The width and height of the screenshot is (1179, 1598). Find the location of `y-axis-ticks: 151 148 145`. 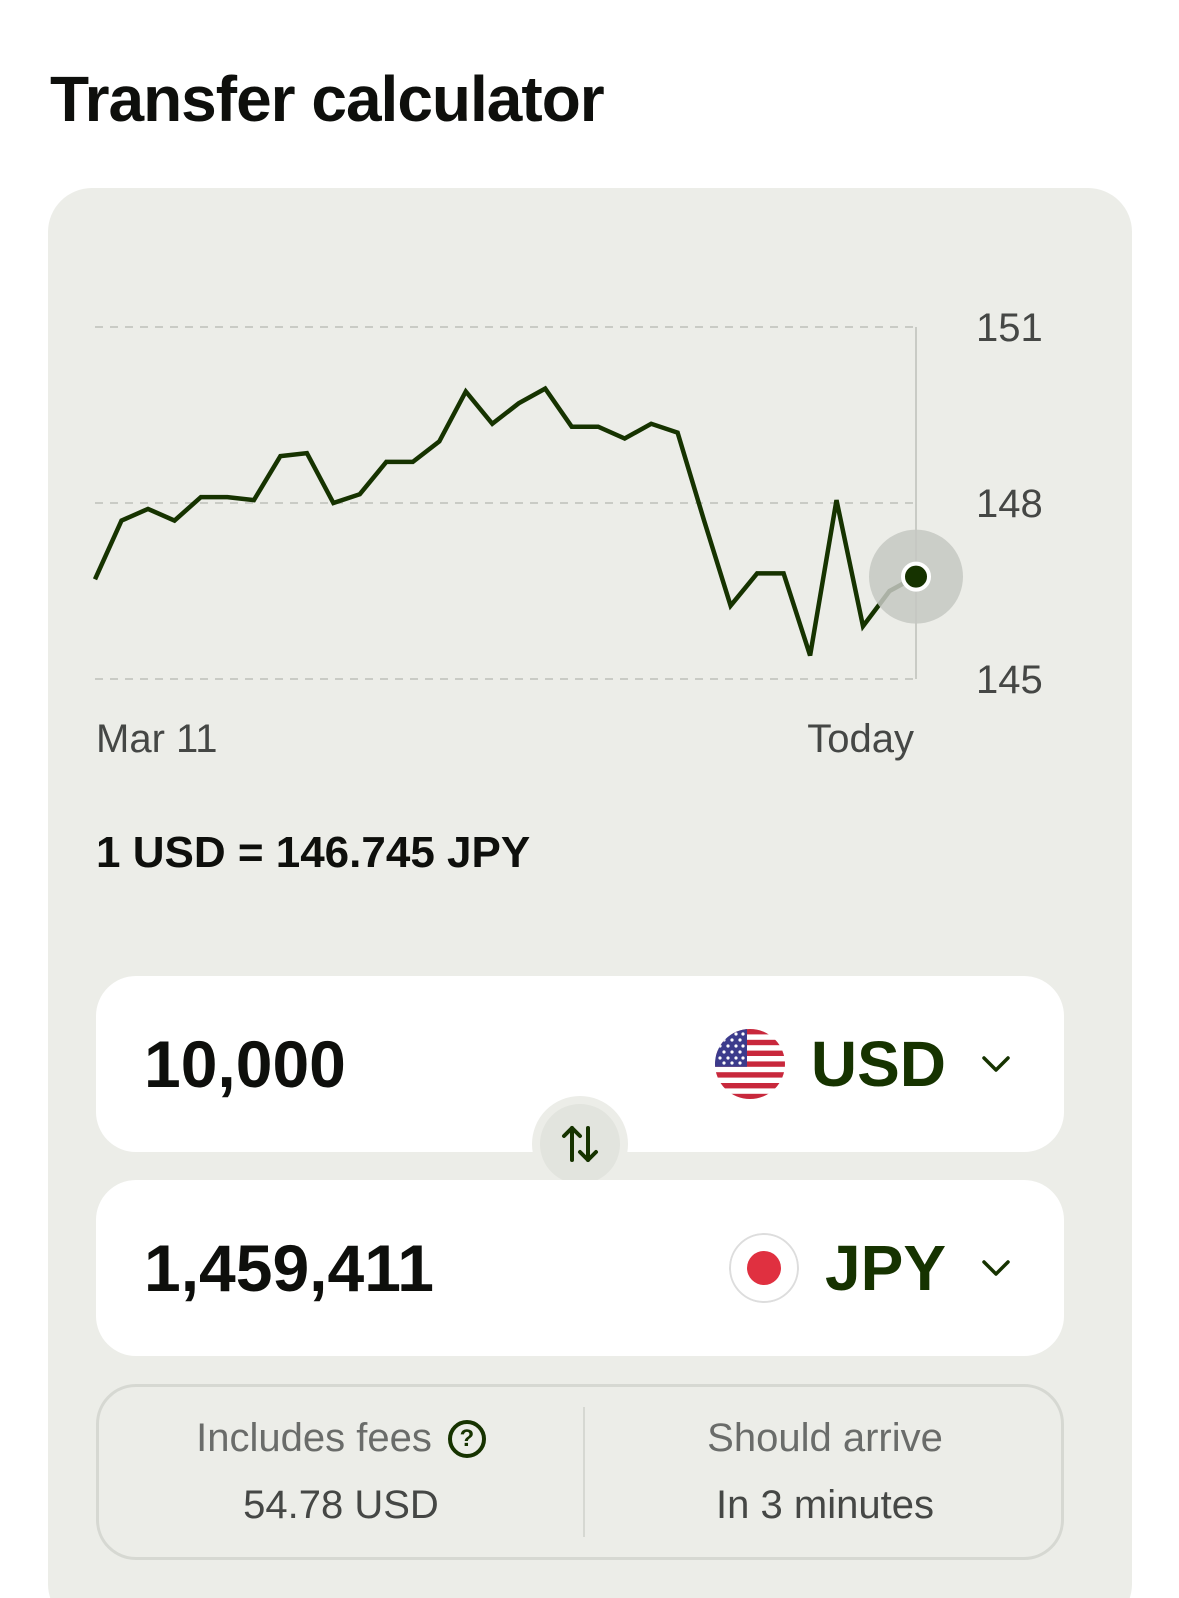

y-axis-ticks: 151 148 145 is located at coordinates (1009, 504).